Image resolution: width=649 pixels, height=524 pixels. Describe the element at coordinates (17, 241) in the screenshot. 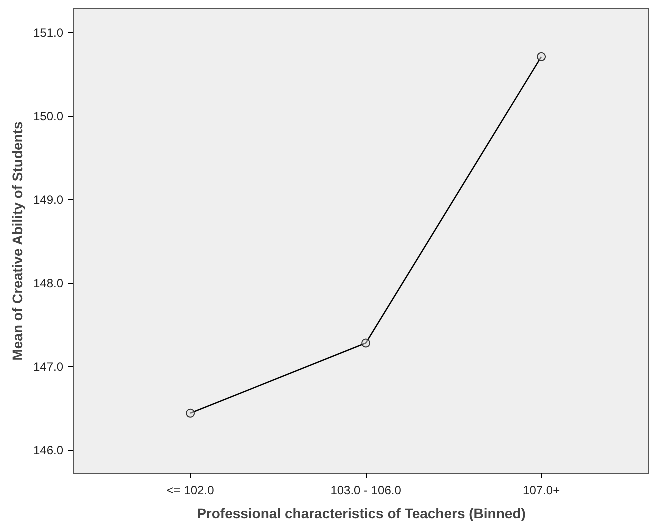

I see `y-axis-title: Mean of Creative Ability of Students` at that location.